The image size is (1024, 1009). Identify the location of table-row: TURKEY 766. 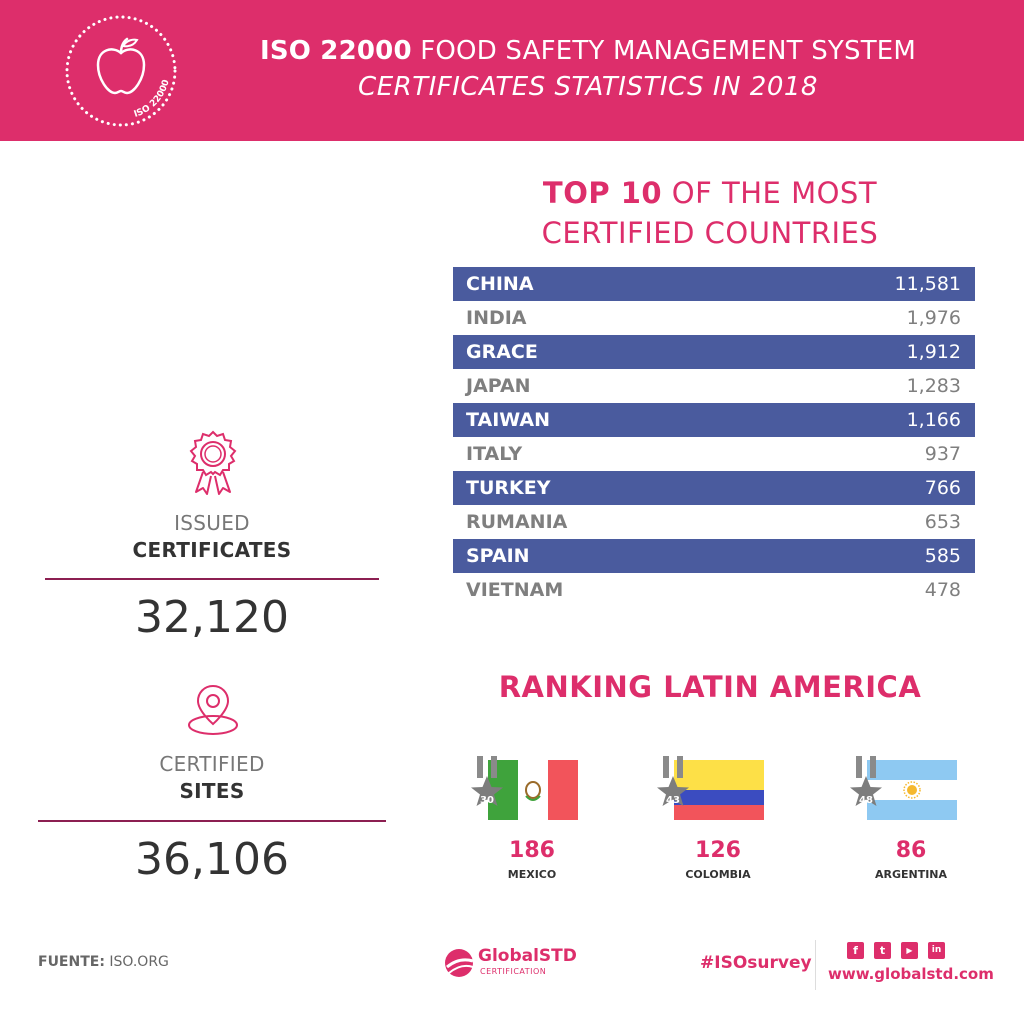
(714, 488).